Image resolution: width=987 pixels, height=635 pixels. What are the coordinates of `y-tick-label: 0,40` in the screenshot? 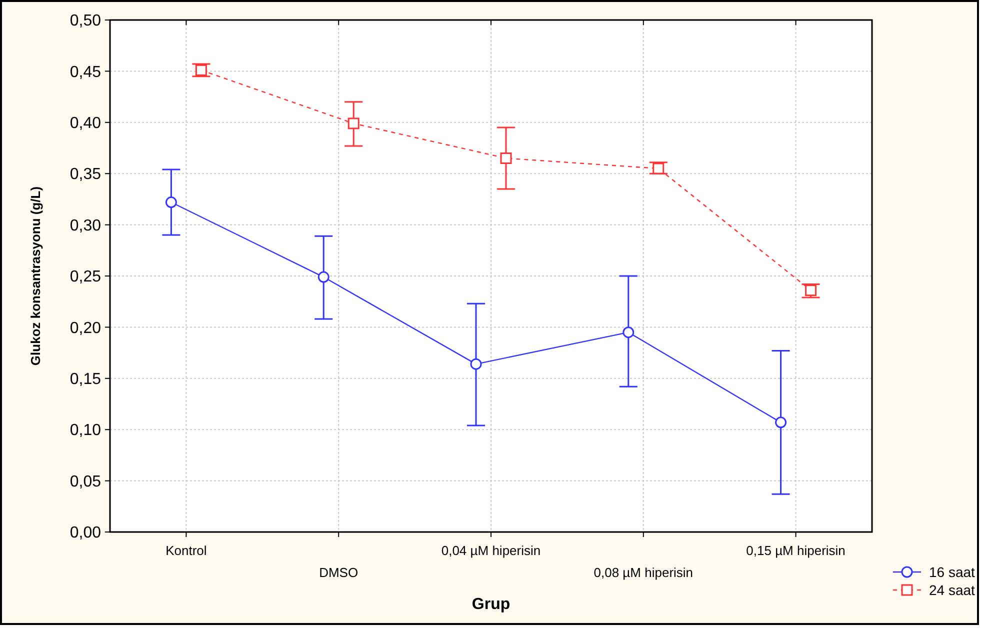 It's located at (86, 123).